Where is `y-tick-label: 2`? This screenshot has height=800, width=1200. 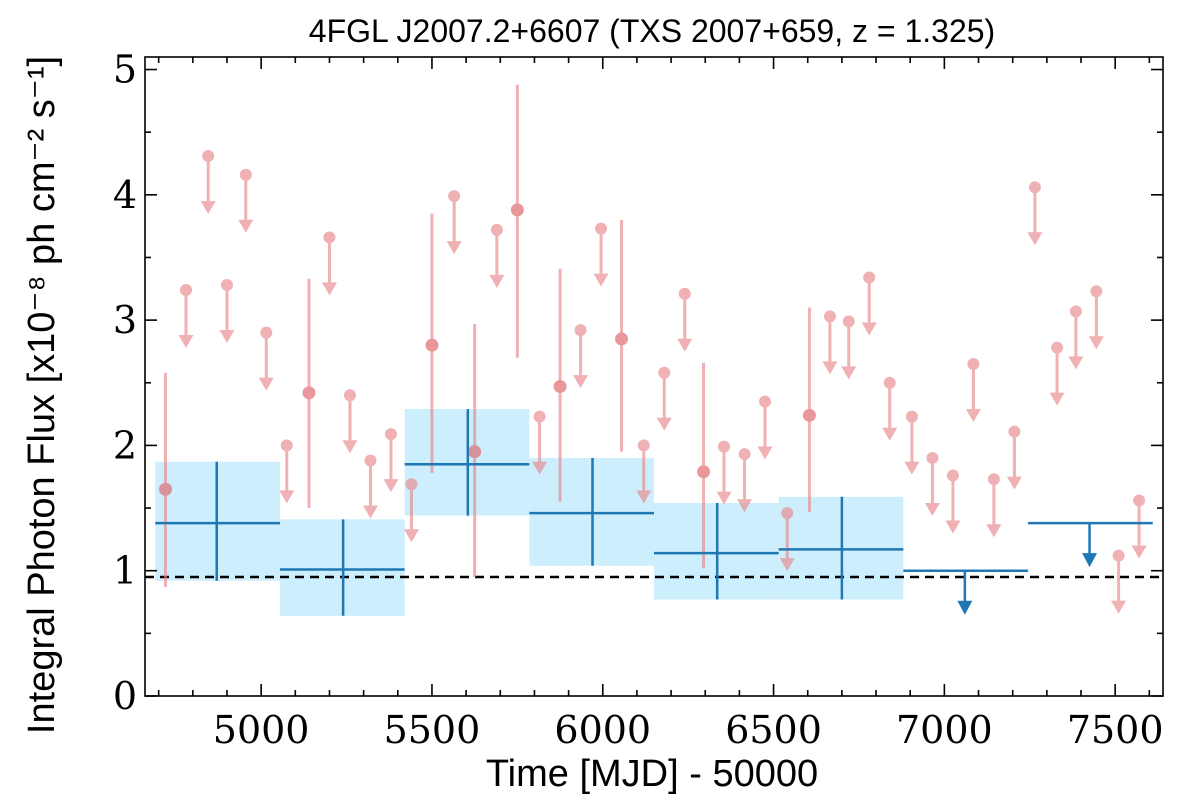
y-tick-label: 2 is located at coordinates (125, 445).